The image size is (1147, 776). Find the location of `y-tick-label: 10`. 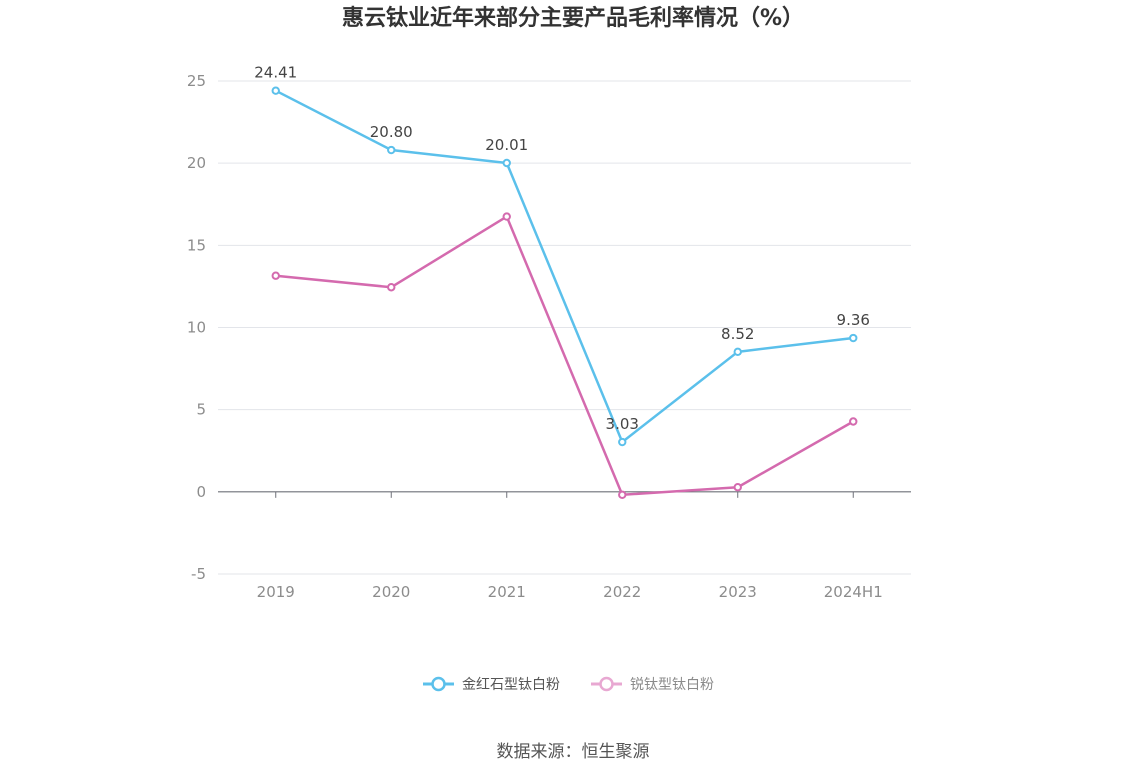

y-tick-label: 10 is located at coordinates (196, 328).